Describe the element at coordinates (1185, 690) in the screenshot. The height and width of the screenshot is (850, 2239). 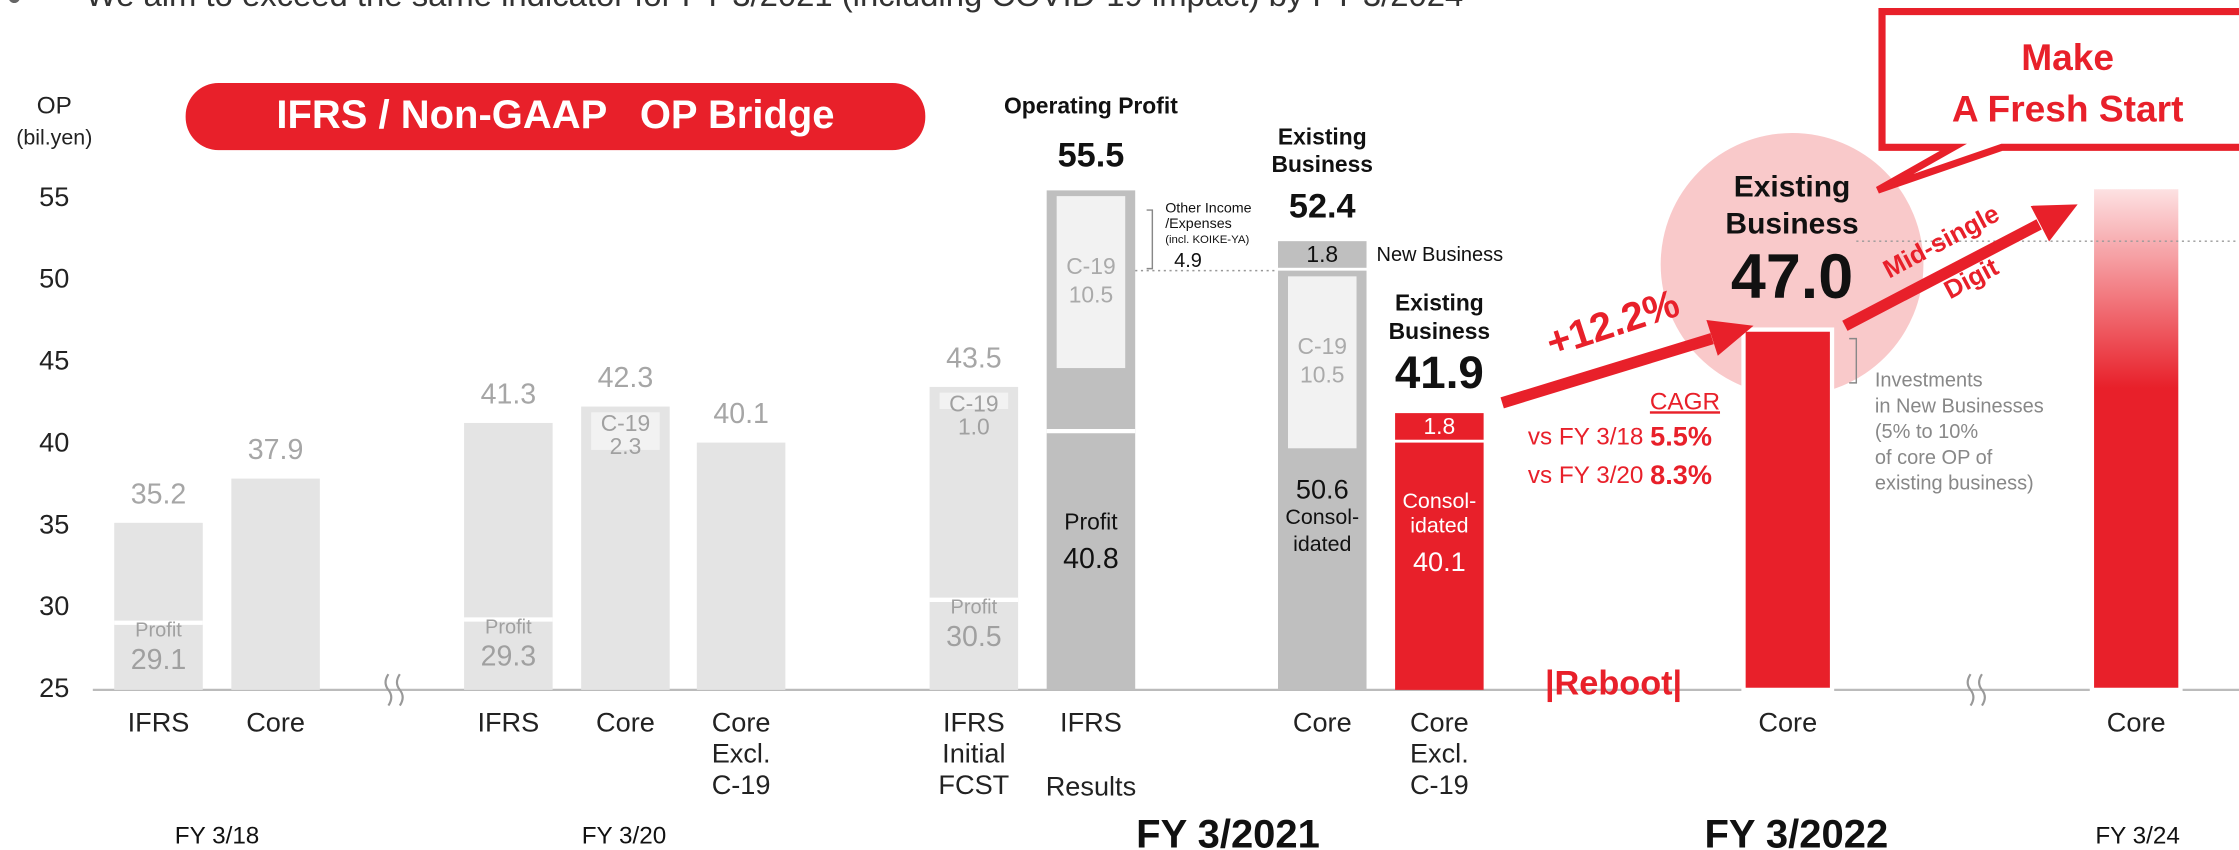
I see `axis-breaks` at that location.